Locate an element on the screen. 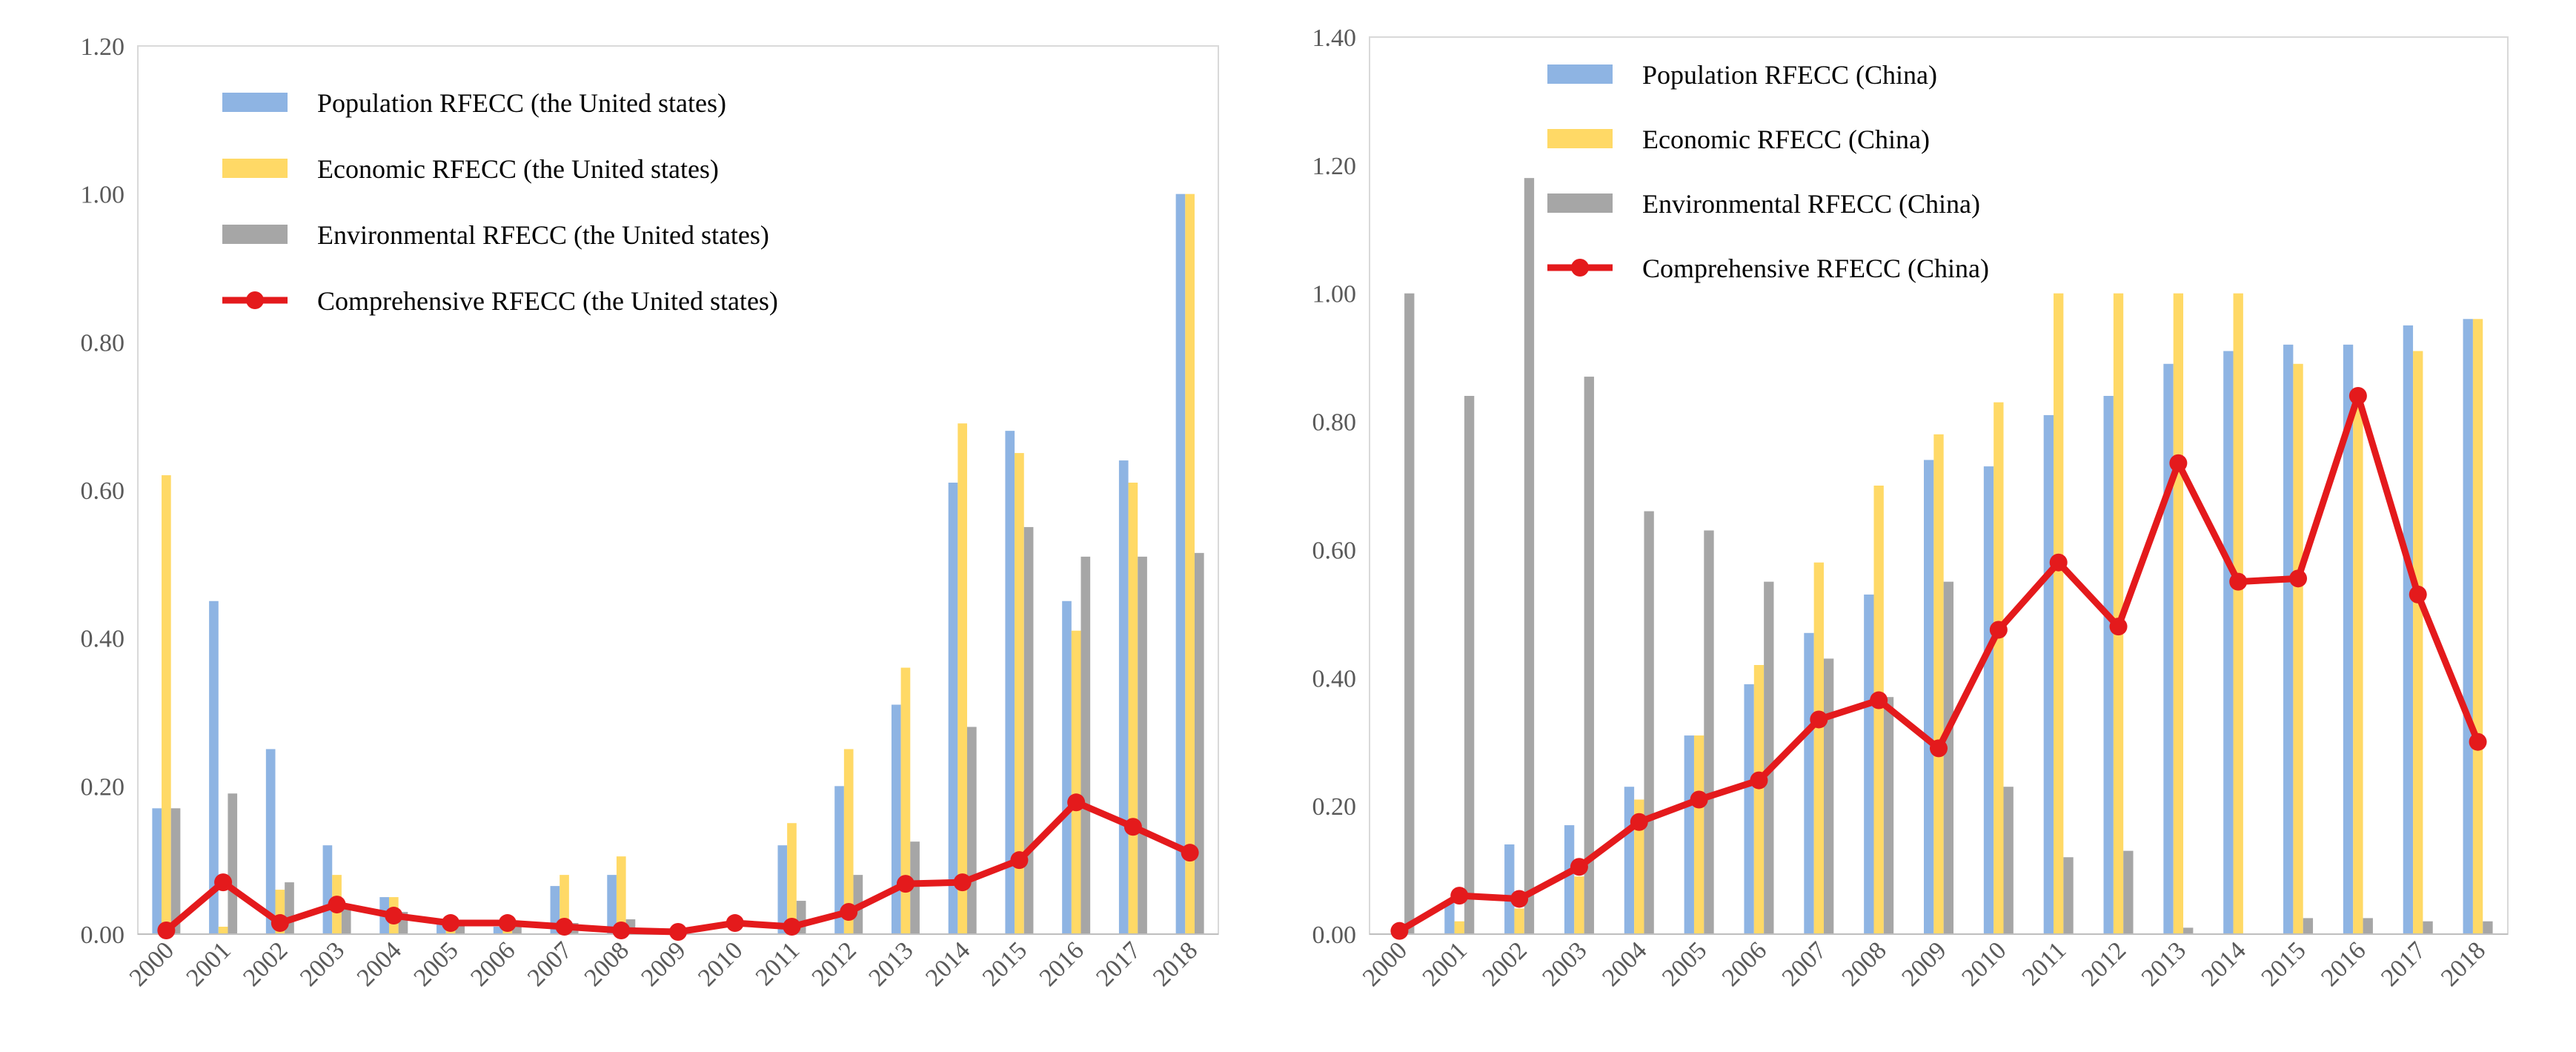 The image size is (2576, 1052). x-tick-label: 2010 is located at coordinates (1983, 963).